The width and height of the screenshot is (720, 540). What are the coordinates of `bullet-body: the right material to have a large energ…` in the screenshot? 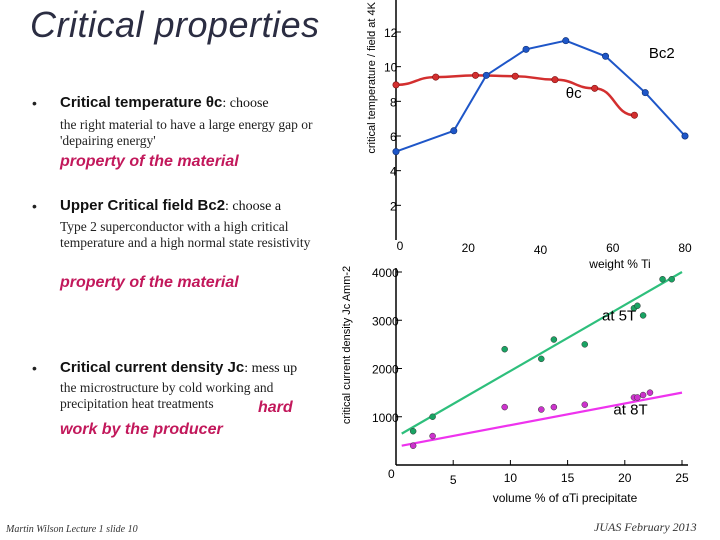 It's located at (186, 132).